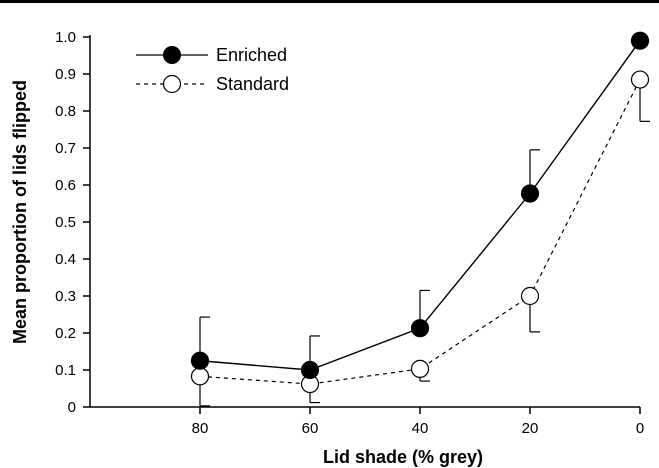 The width and height of the screenshot is (659, 468). What do you see at coordinates (65, 259) in the screenshot?
I see `y-tick-label: 0.4` at bounding box center [65, 259].